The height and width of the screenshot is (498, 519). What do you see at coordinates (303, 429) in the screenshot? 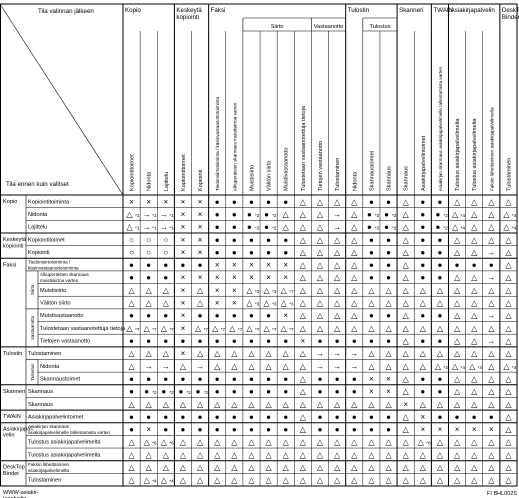
I see `cell-18-10: △` at bounding box center [303, 429].